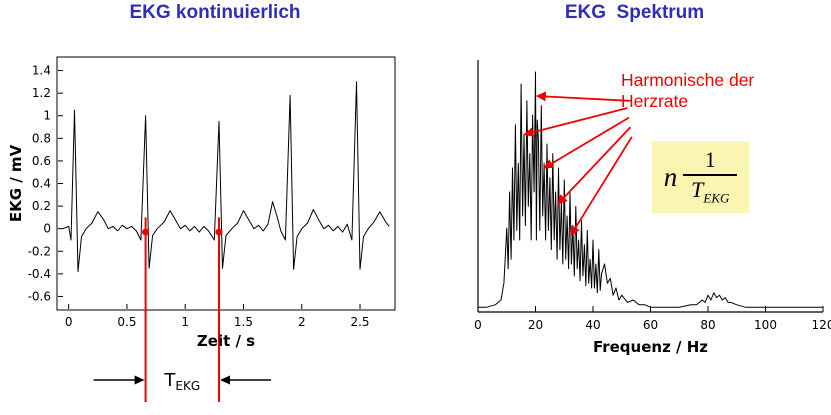 The image size is (831, 415). Describe the element at coordinates (821, 325) in the screenshot. I see `x-tick-label: 120` at that location.